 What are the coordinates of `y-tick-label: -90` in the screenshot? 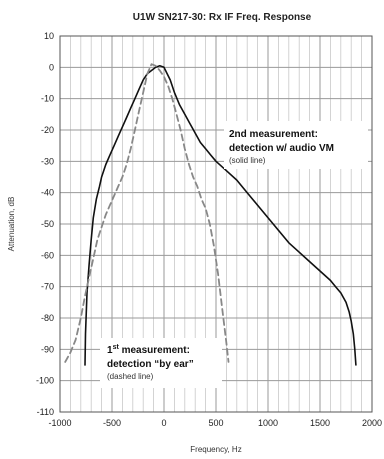 It's located at (47, 349).